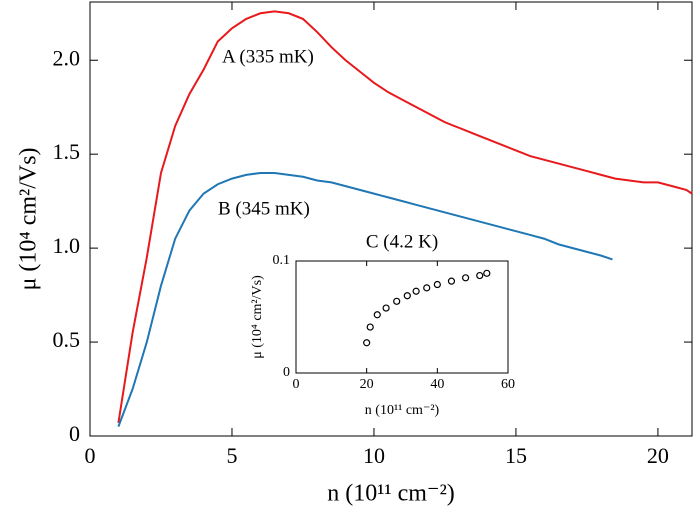 The width and height of the screenshot is (700, 517). What do you see at coordinates (437, 384) in the screenshot?
I see `x-tick-label: 40` at bounding box center [437, 384].